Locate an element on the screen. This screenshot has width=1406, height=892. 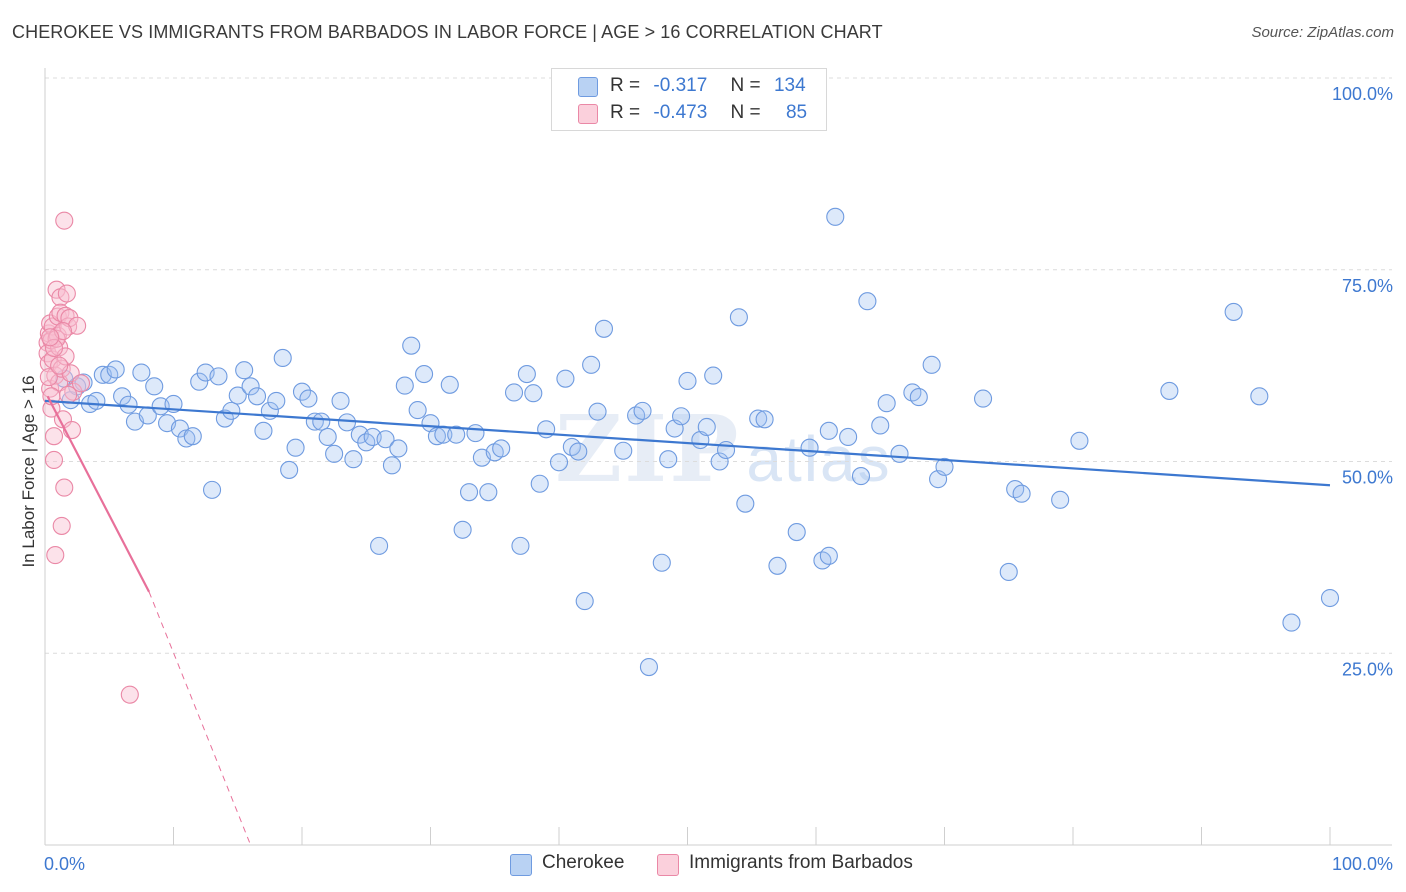
barbados-trend-extension is located at coordinates (200, 718).